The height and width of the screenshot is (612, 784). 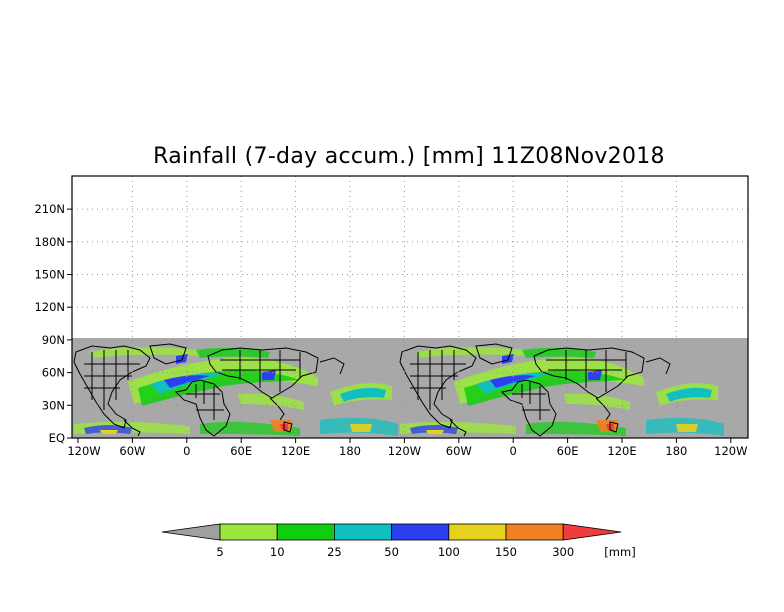 I want to click on longitude-axis: 120W 60W 0 60E 120E 180 120W 60W 0 60E 120E 180 120W, so click(x=407, y=448).